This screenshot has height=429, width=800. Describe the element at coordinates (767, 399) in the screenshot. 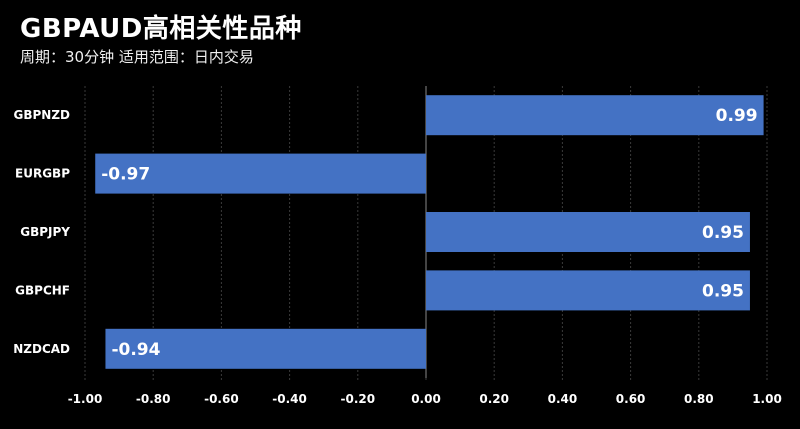

I see `x-tick-label: 1.00` at that location.